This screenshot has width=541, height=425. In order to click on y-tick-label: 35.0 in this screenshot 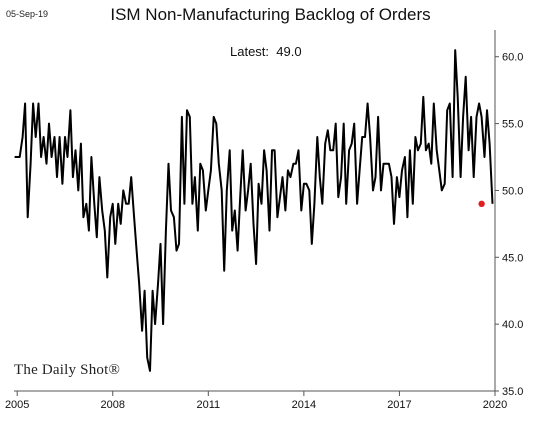, I will do `click(512, 392)`.